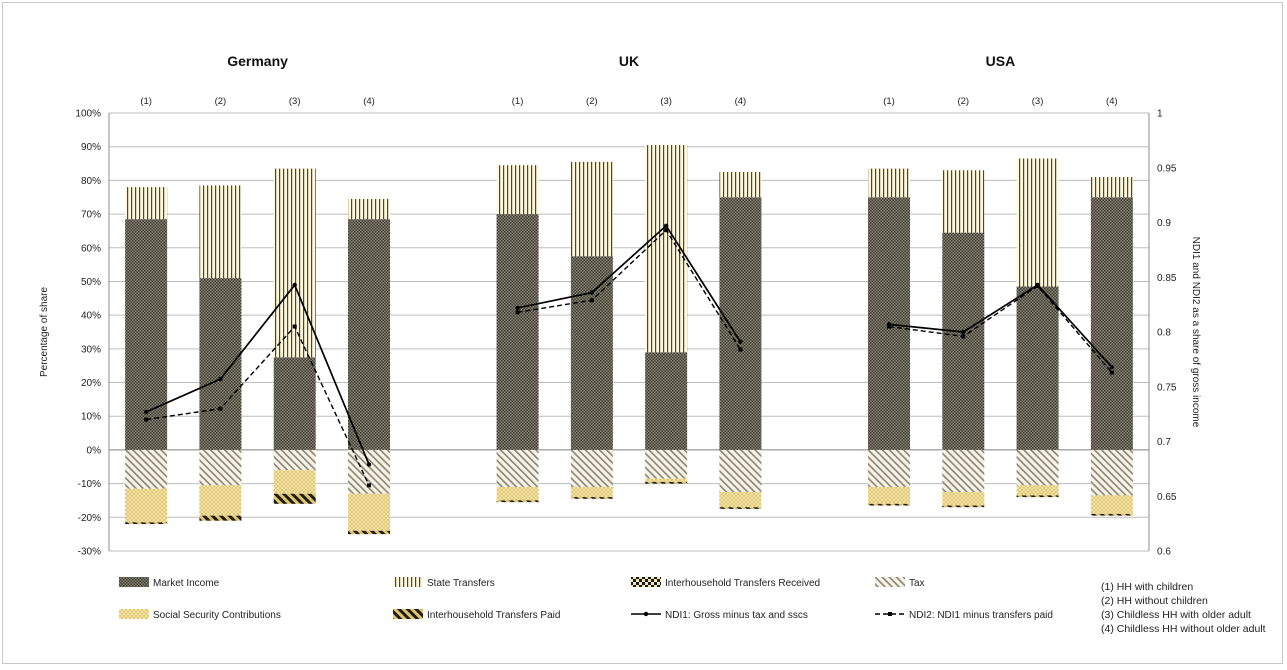  Describe the element at coordinates (1164, 223) in the screenshot. I see `y2-tick-label: 0.9` at that location.